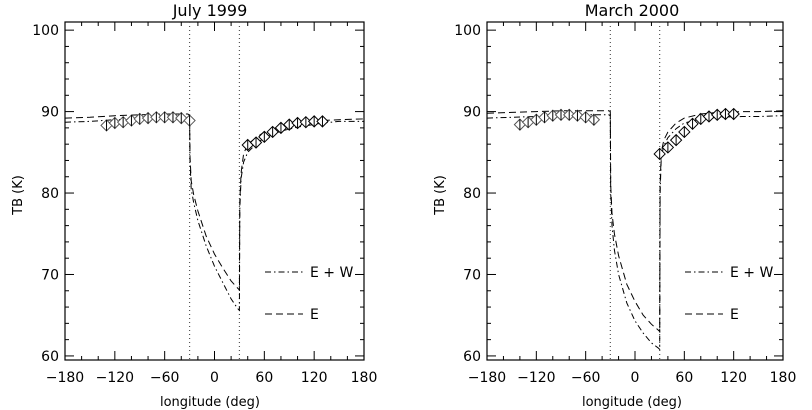  What do you see at coordinates (210, 10) in the screenshot?
I see `chart-title: July 1999` at bounding box center [210, 10].